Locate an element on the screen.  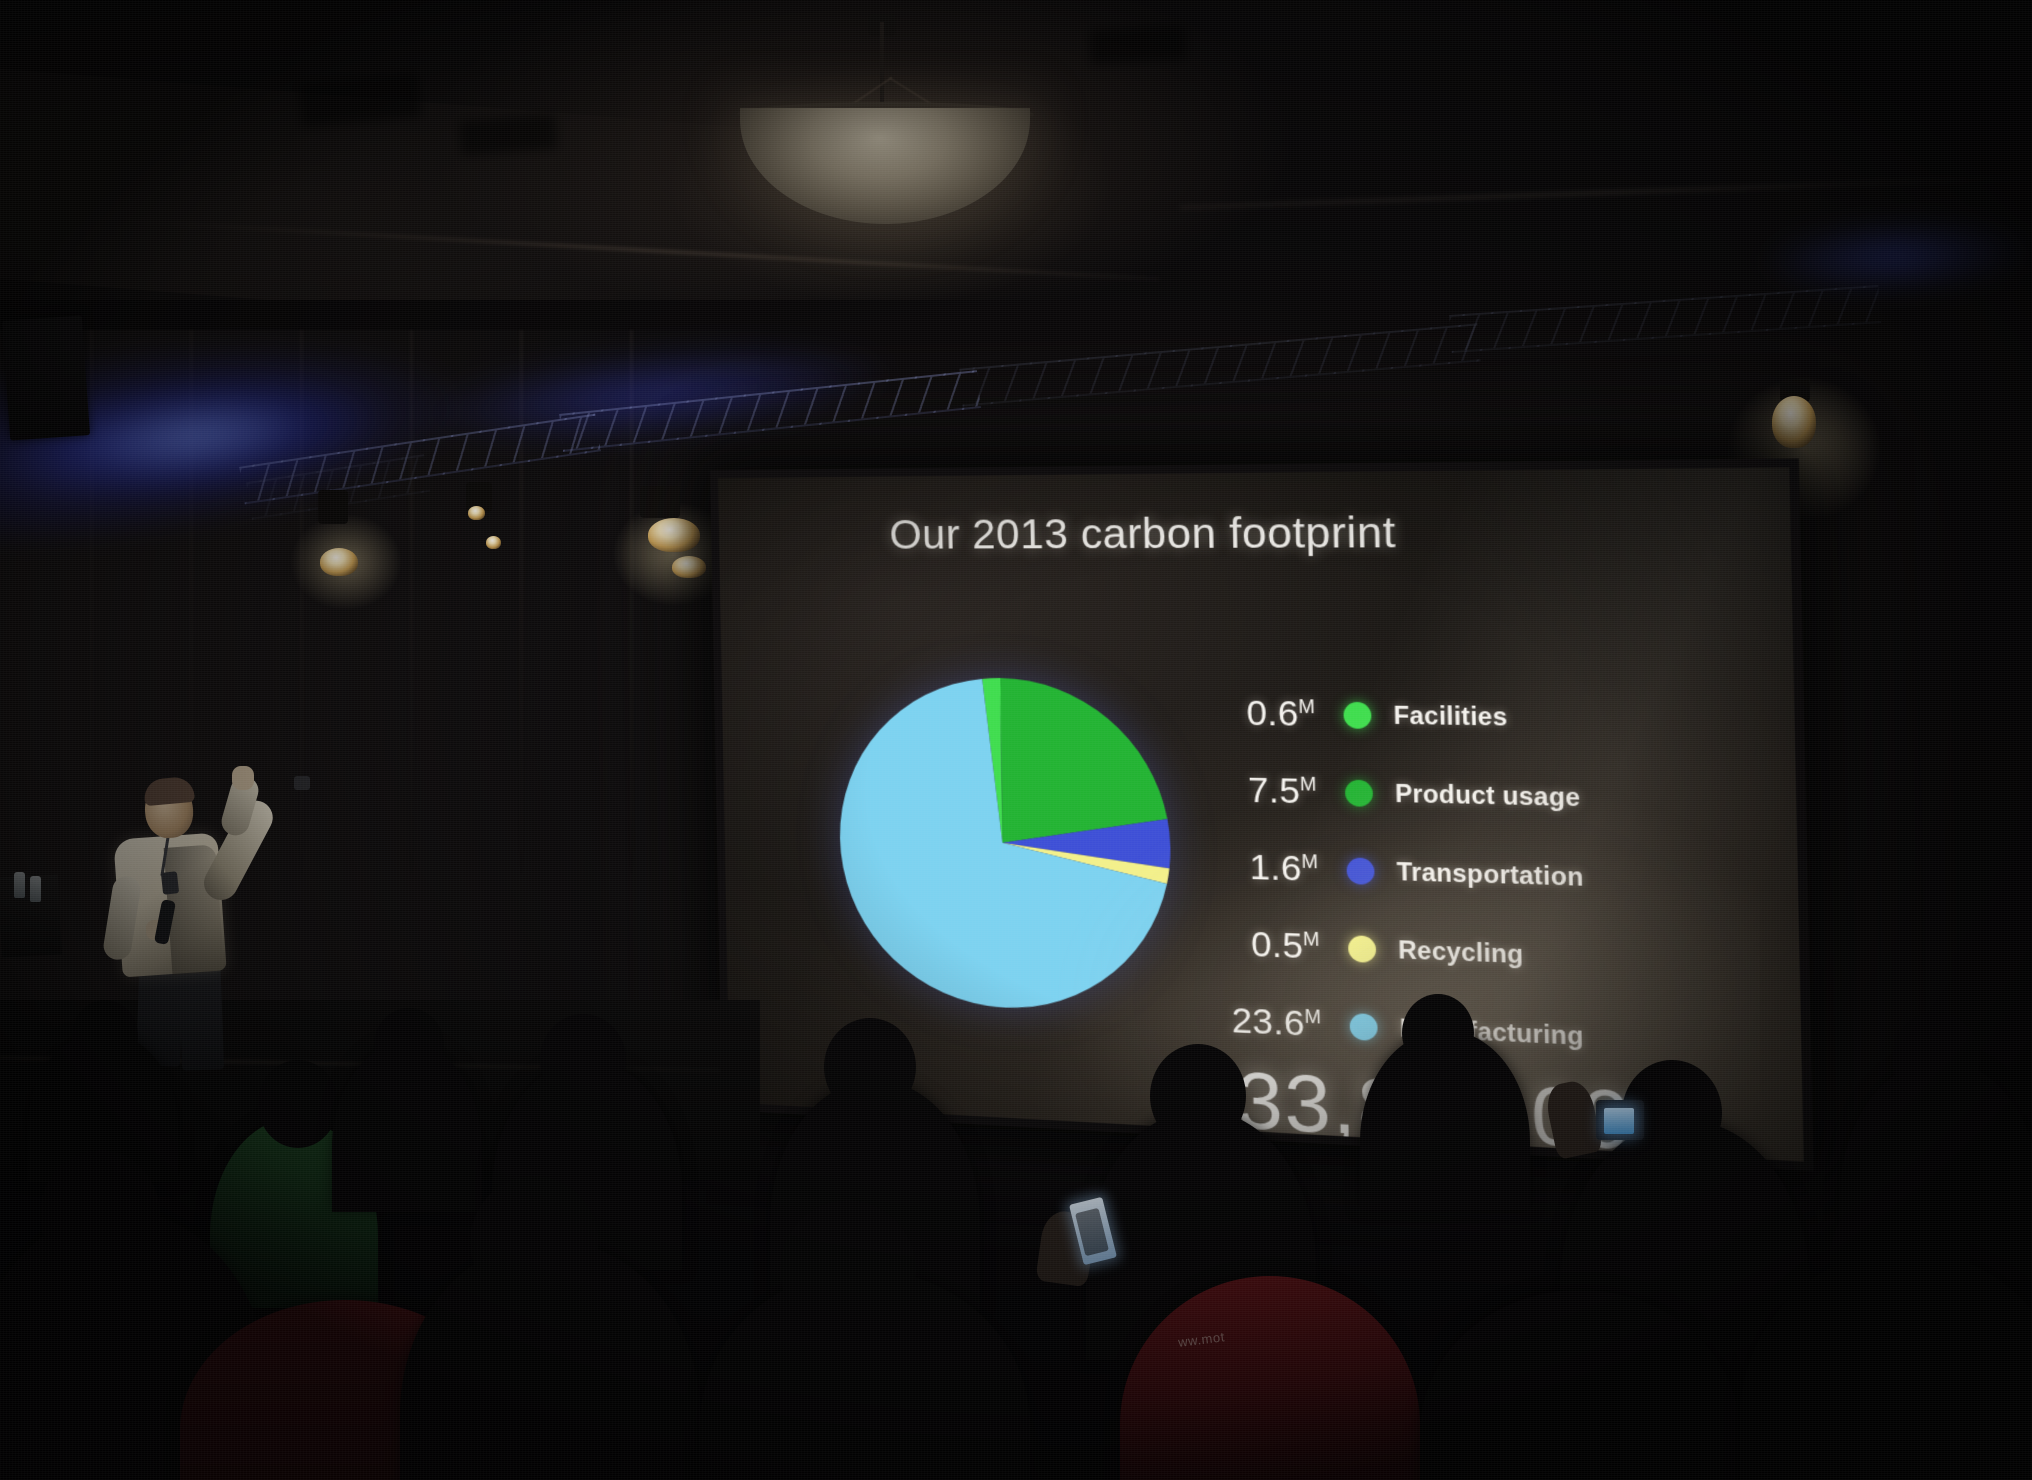
pie-chart is located at coordinates (1005, 845).